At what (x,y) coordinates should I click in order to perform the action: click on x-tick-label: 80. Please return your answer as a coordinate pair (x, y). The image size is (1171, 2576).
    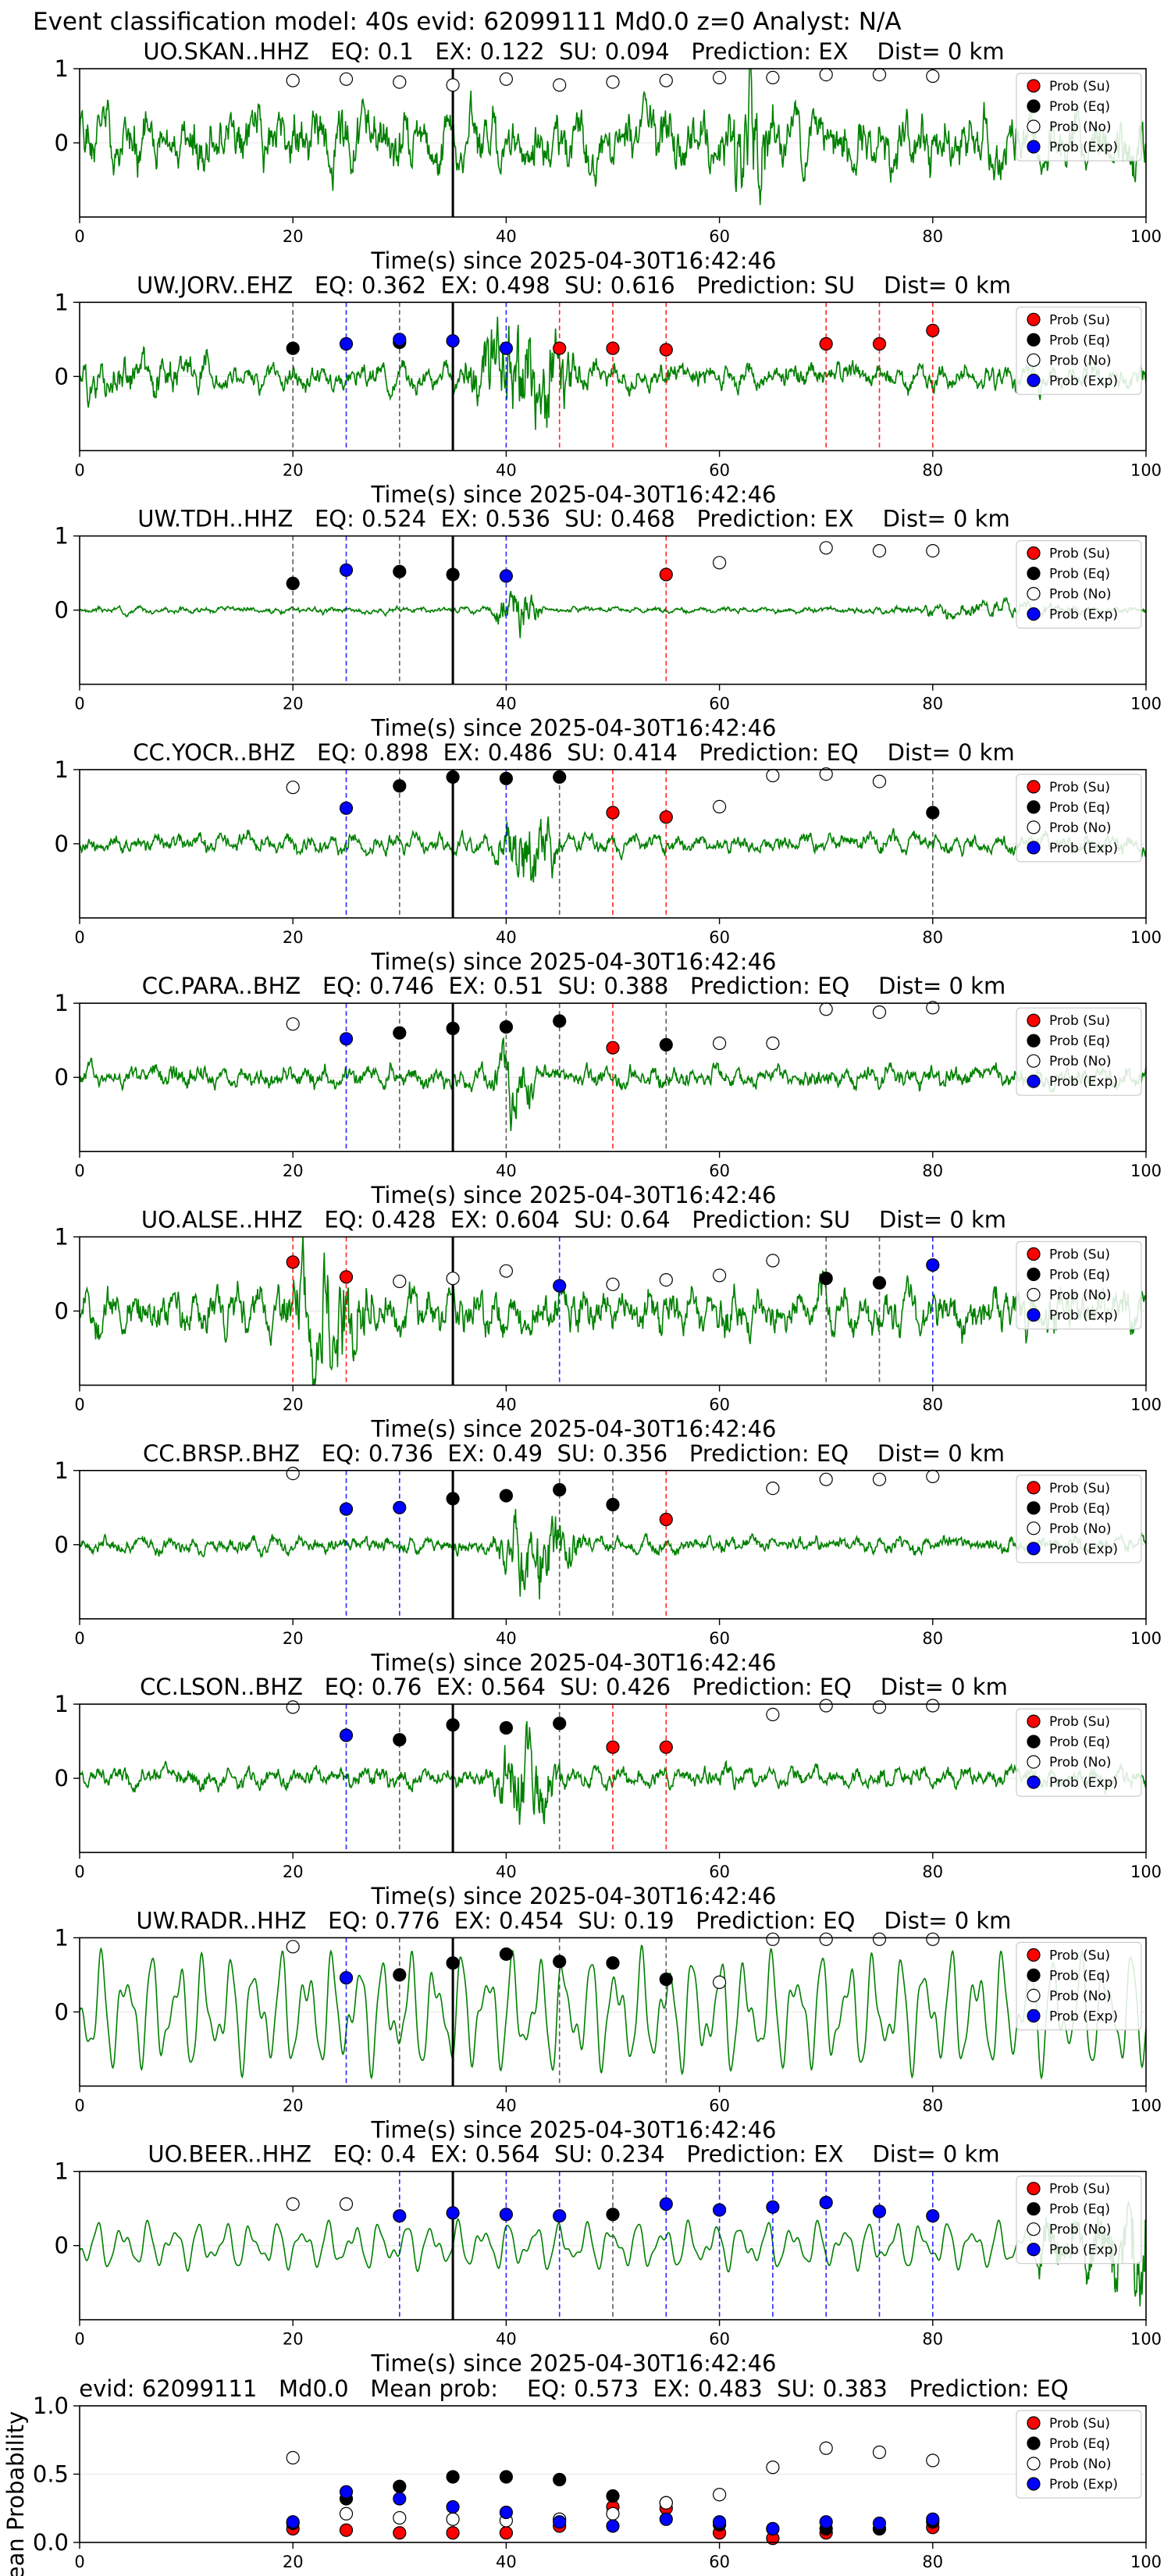
    Looking at the image, I should click on (932, 1638).